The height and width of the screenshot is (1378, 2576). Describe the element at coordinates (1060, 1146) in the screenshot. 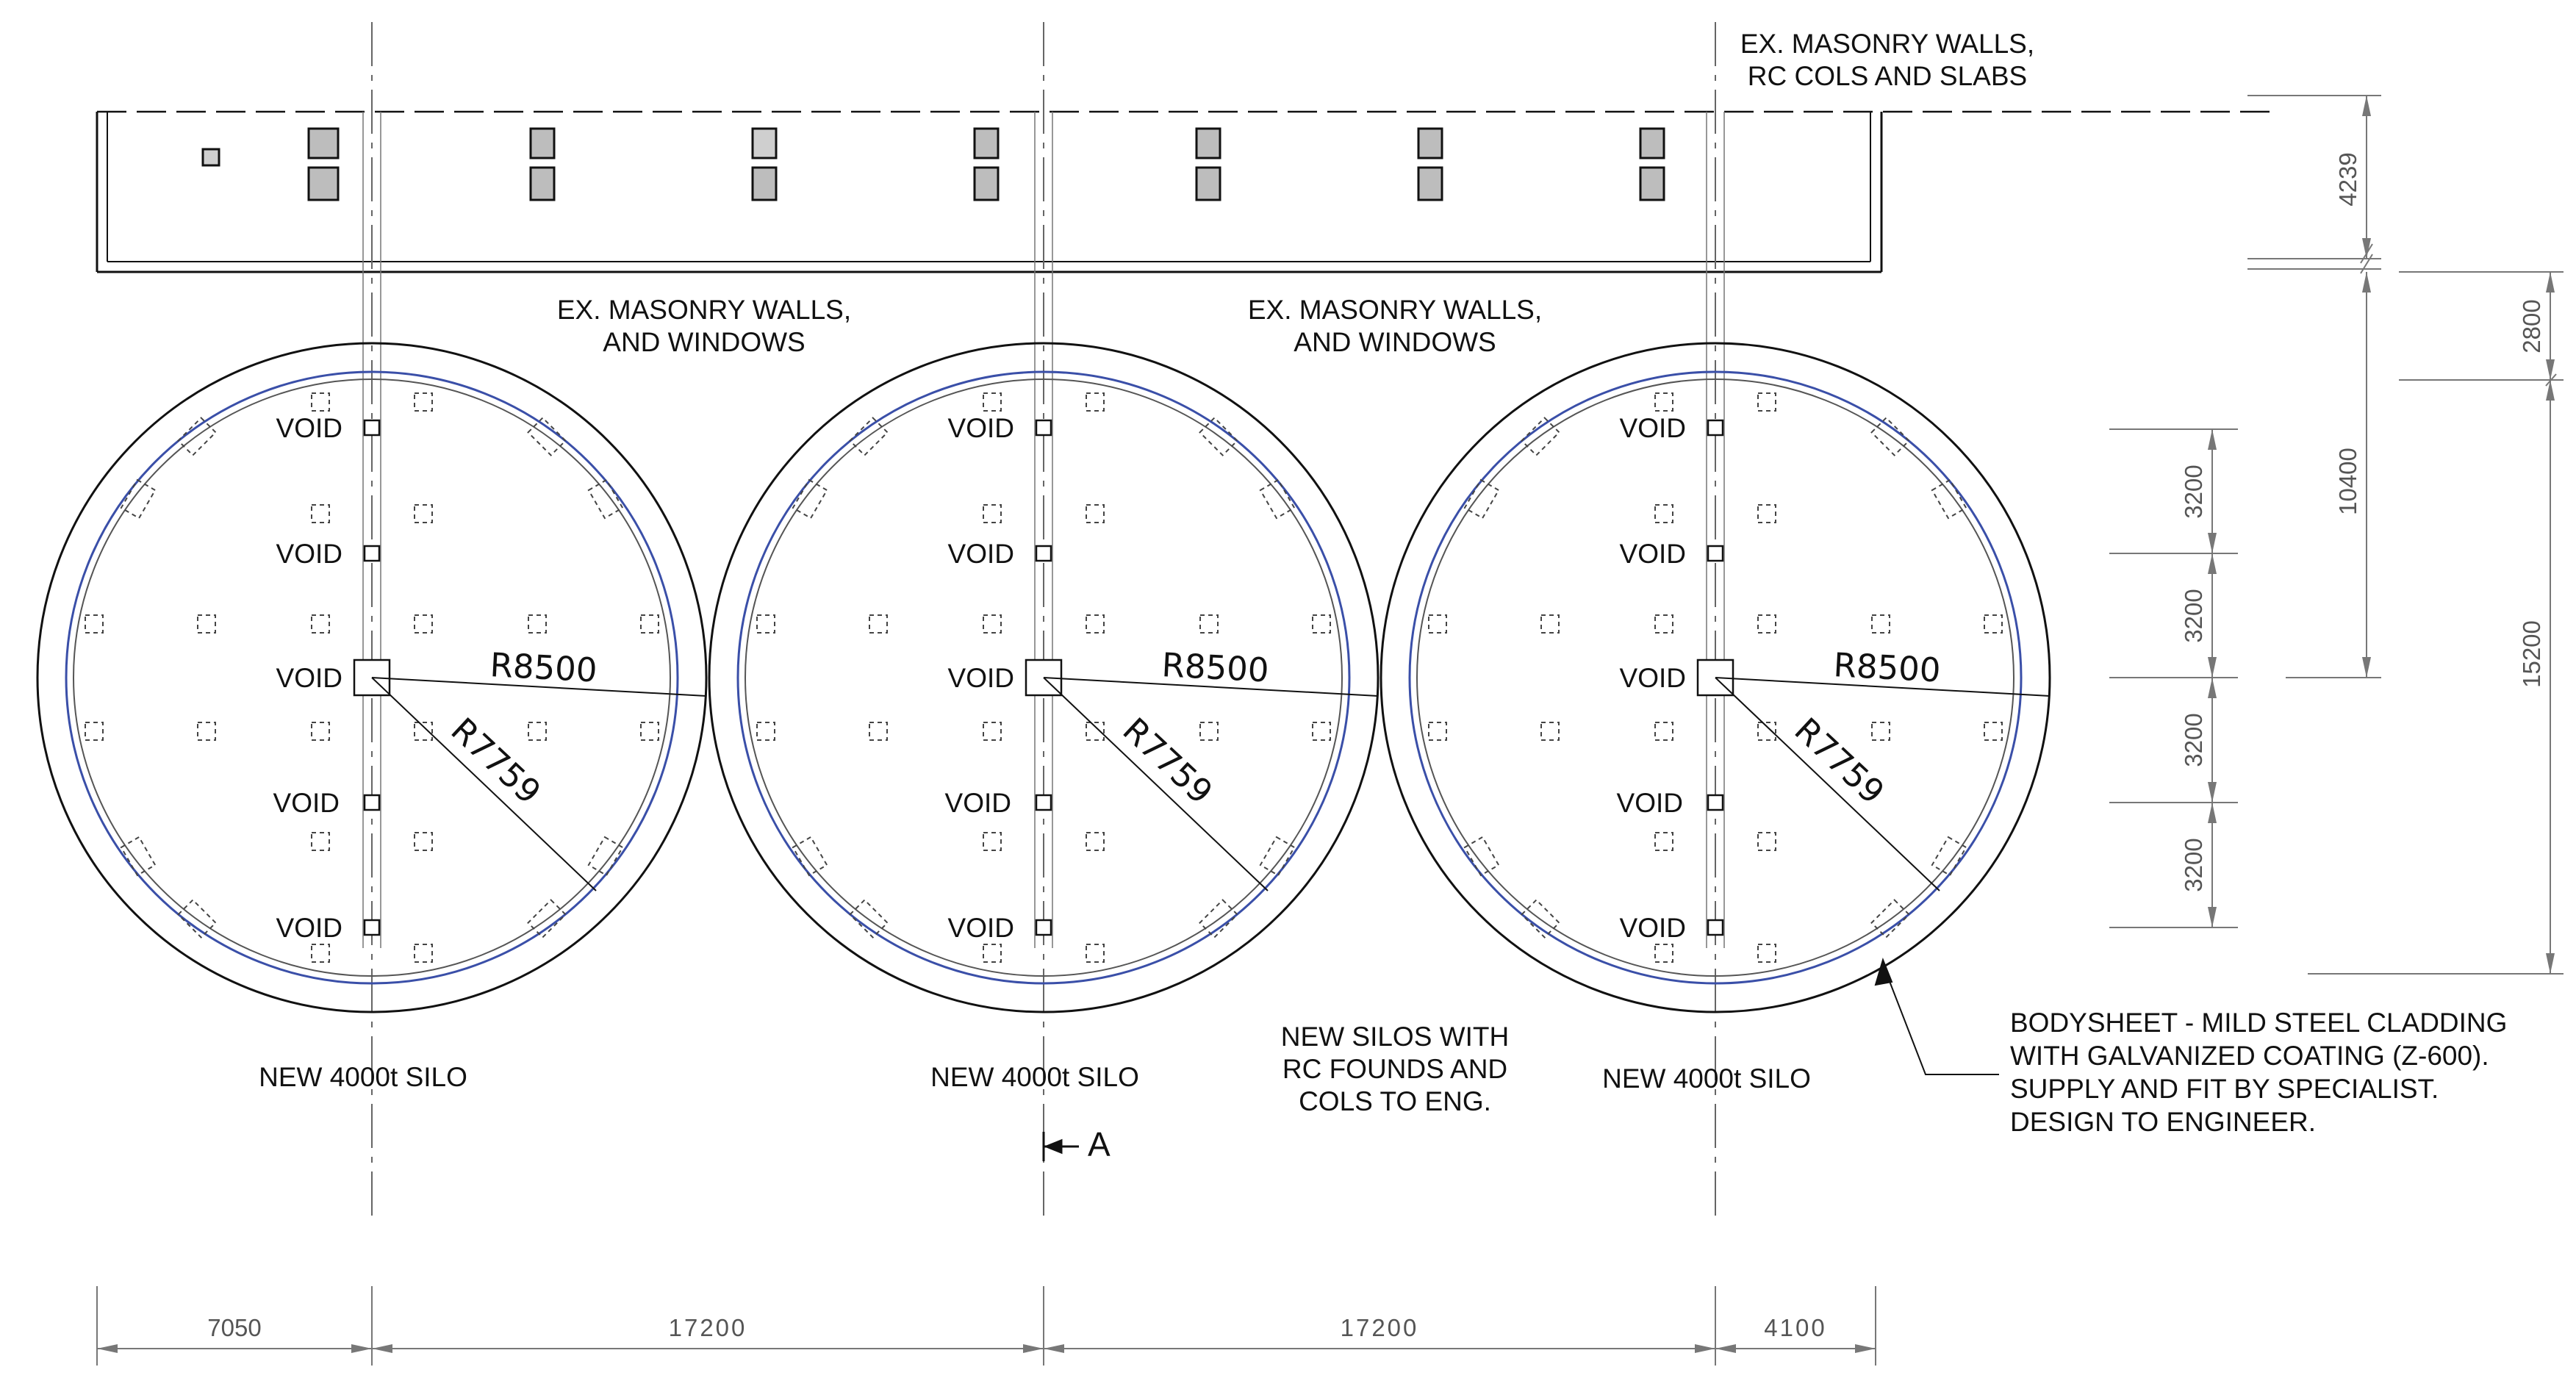

I see `section-marker-a` at that location.